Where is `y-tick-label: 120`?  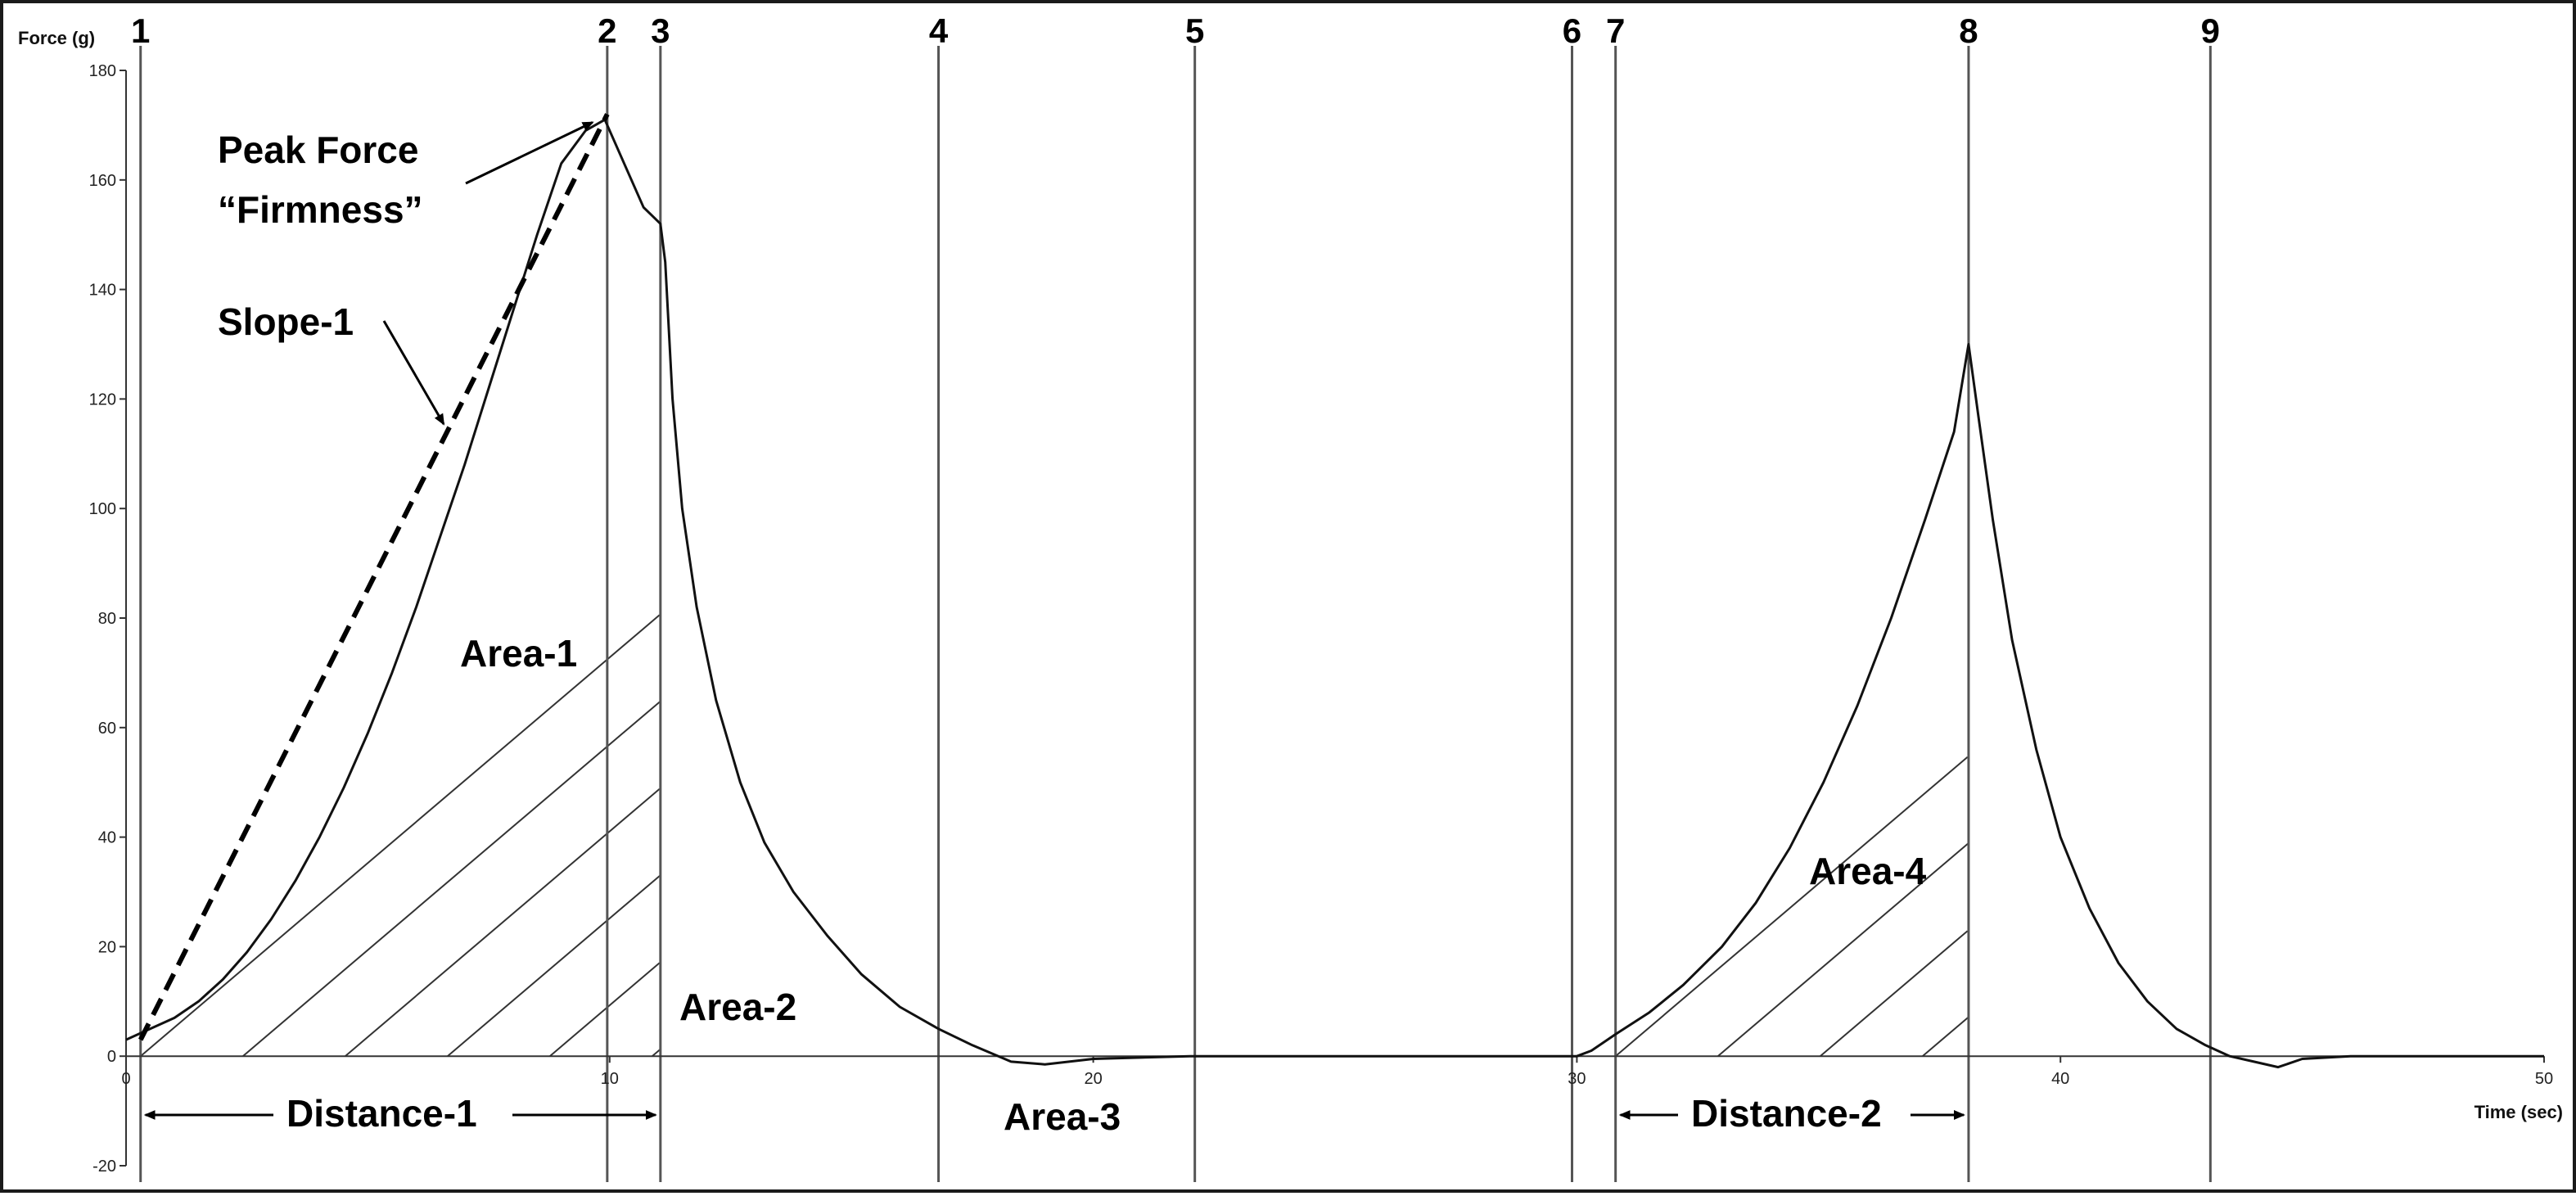
y-tick-label: 120 is located at coordinates (102, 399).